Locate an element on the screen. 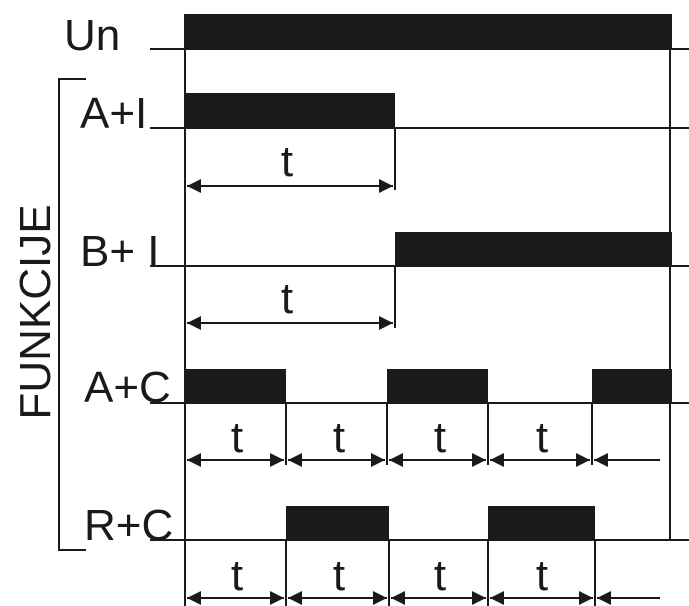 Image resolution: width=689 pixels, height=606 pixels. signal-row-un is located at coordinates (419, 32).